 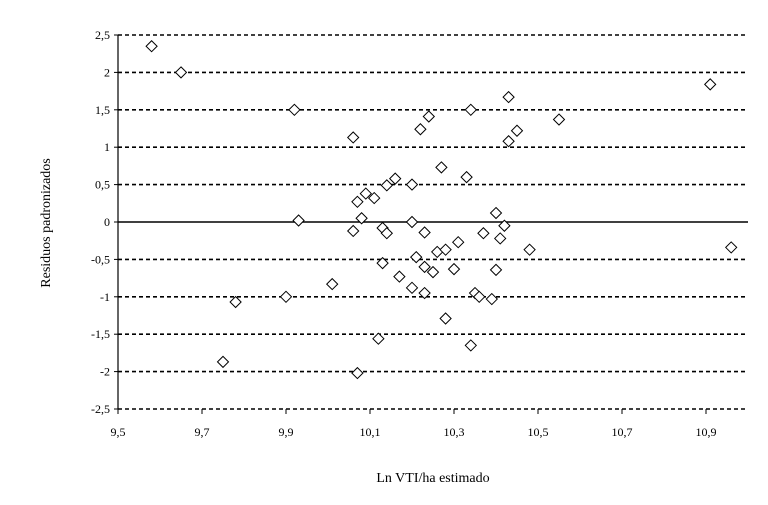 I want to click on y-tick-label: 1, so click(x=107, y=147).